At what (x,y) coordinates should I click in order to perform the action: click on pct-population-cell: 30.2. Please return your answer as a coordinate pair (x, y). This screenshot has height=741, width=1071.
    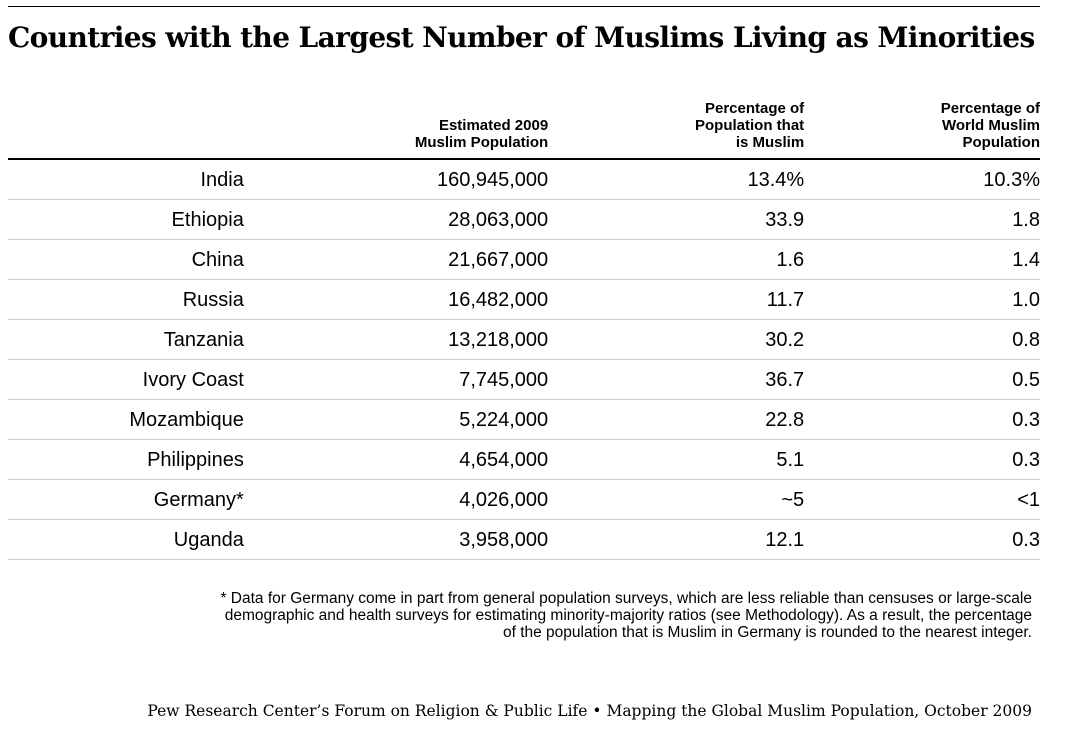
    Looking at the image, I should click on (676, 339).